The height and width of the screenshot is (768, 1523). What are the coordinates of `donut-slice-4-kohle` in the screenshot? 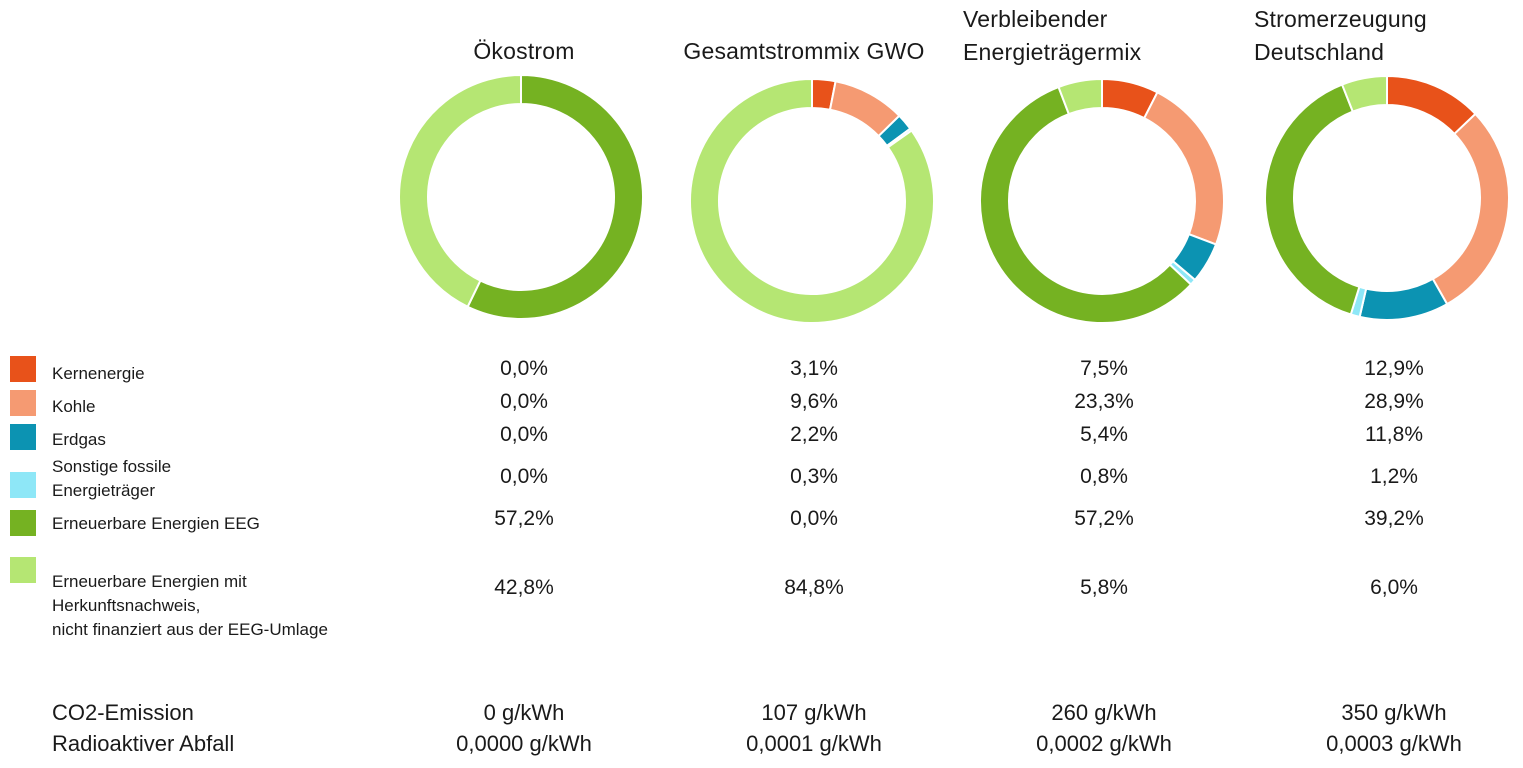 It's located at (1470, 209).